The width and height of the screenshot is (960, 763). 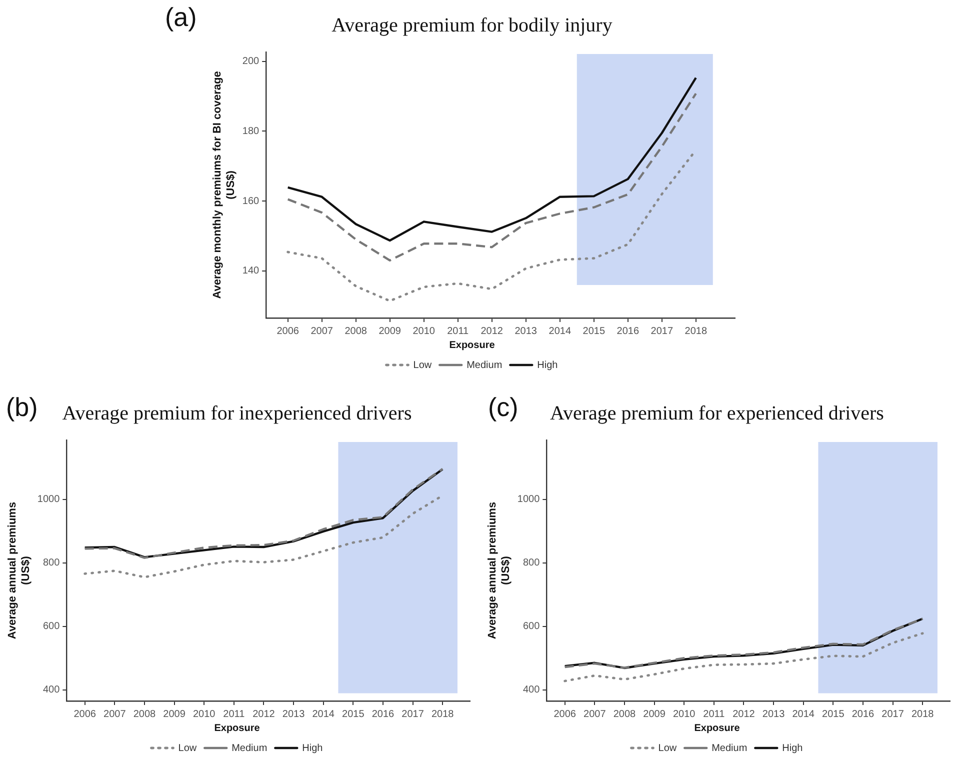 What do you see at coordinates (251, 62) in the screenshot?
I see `y-tick-label: 200` at bounding box center [251, 62].